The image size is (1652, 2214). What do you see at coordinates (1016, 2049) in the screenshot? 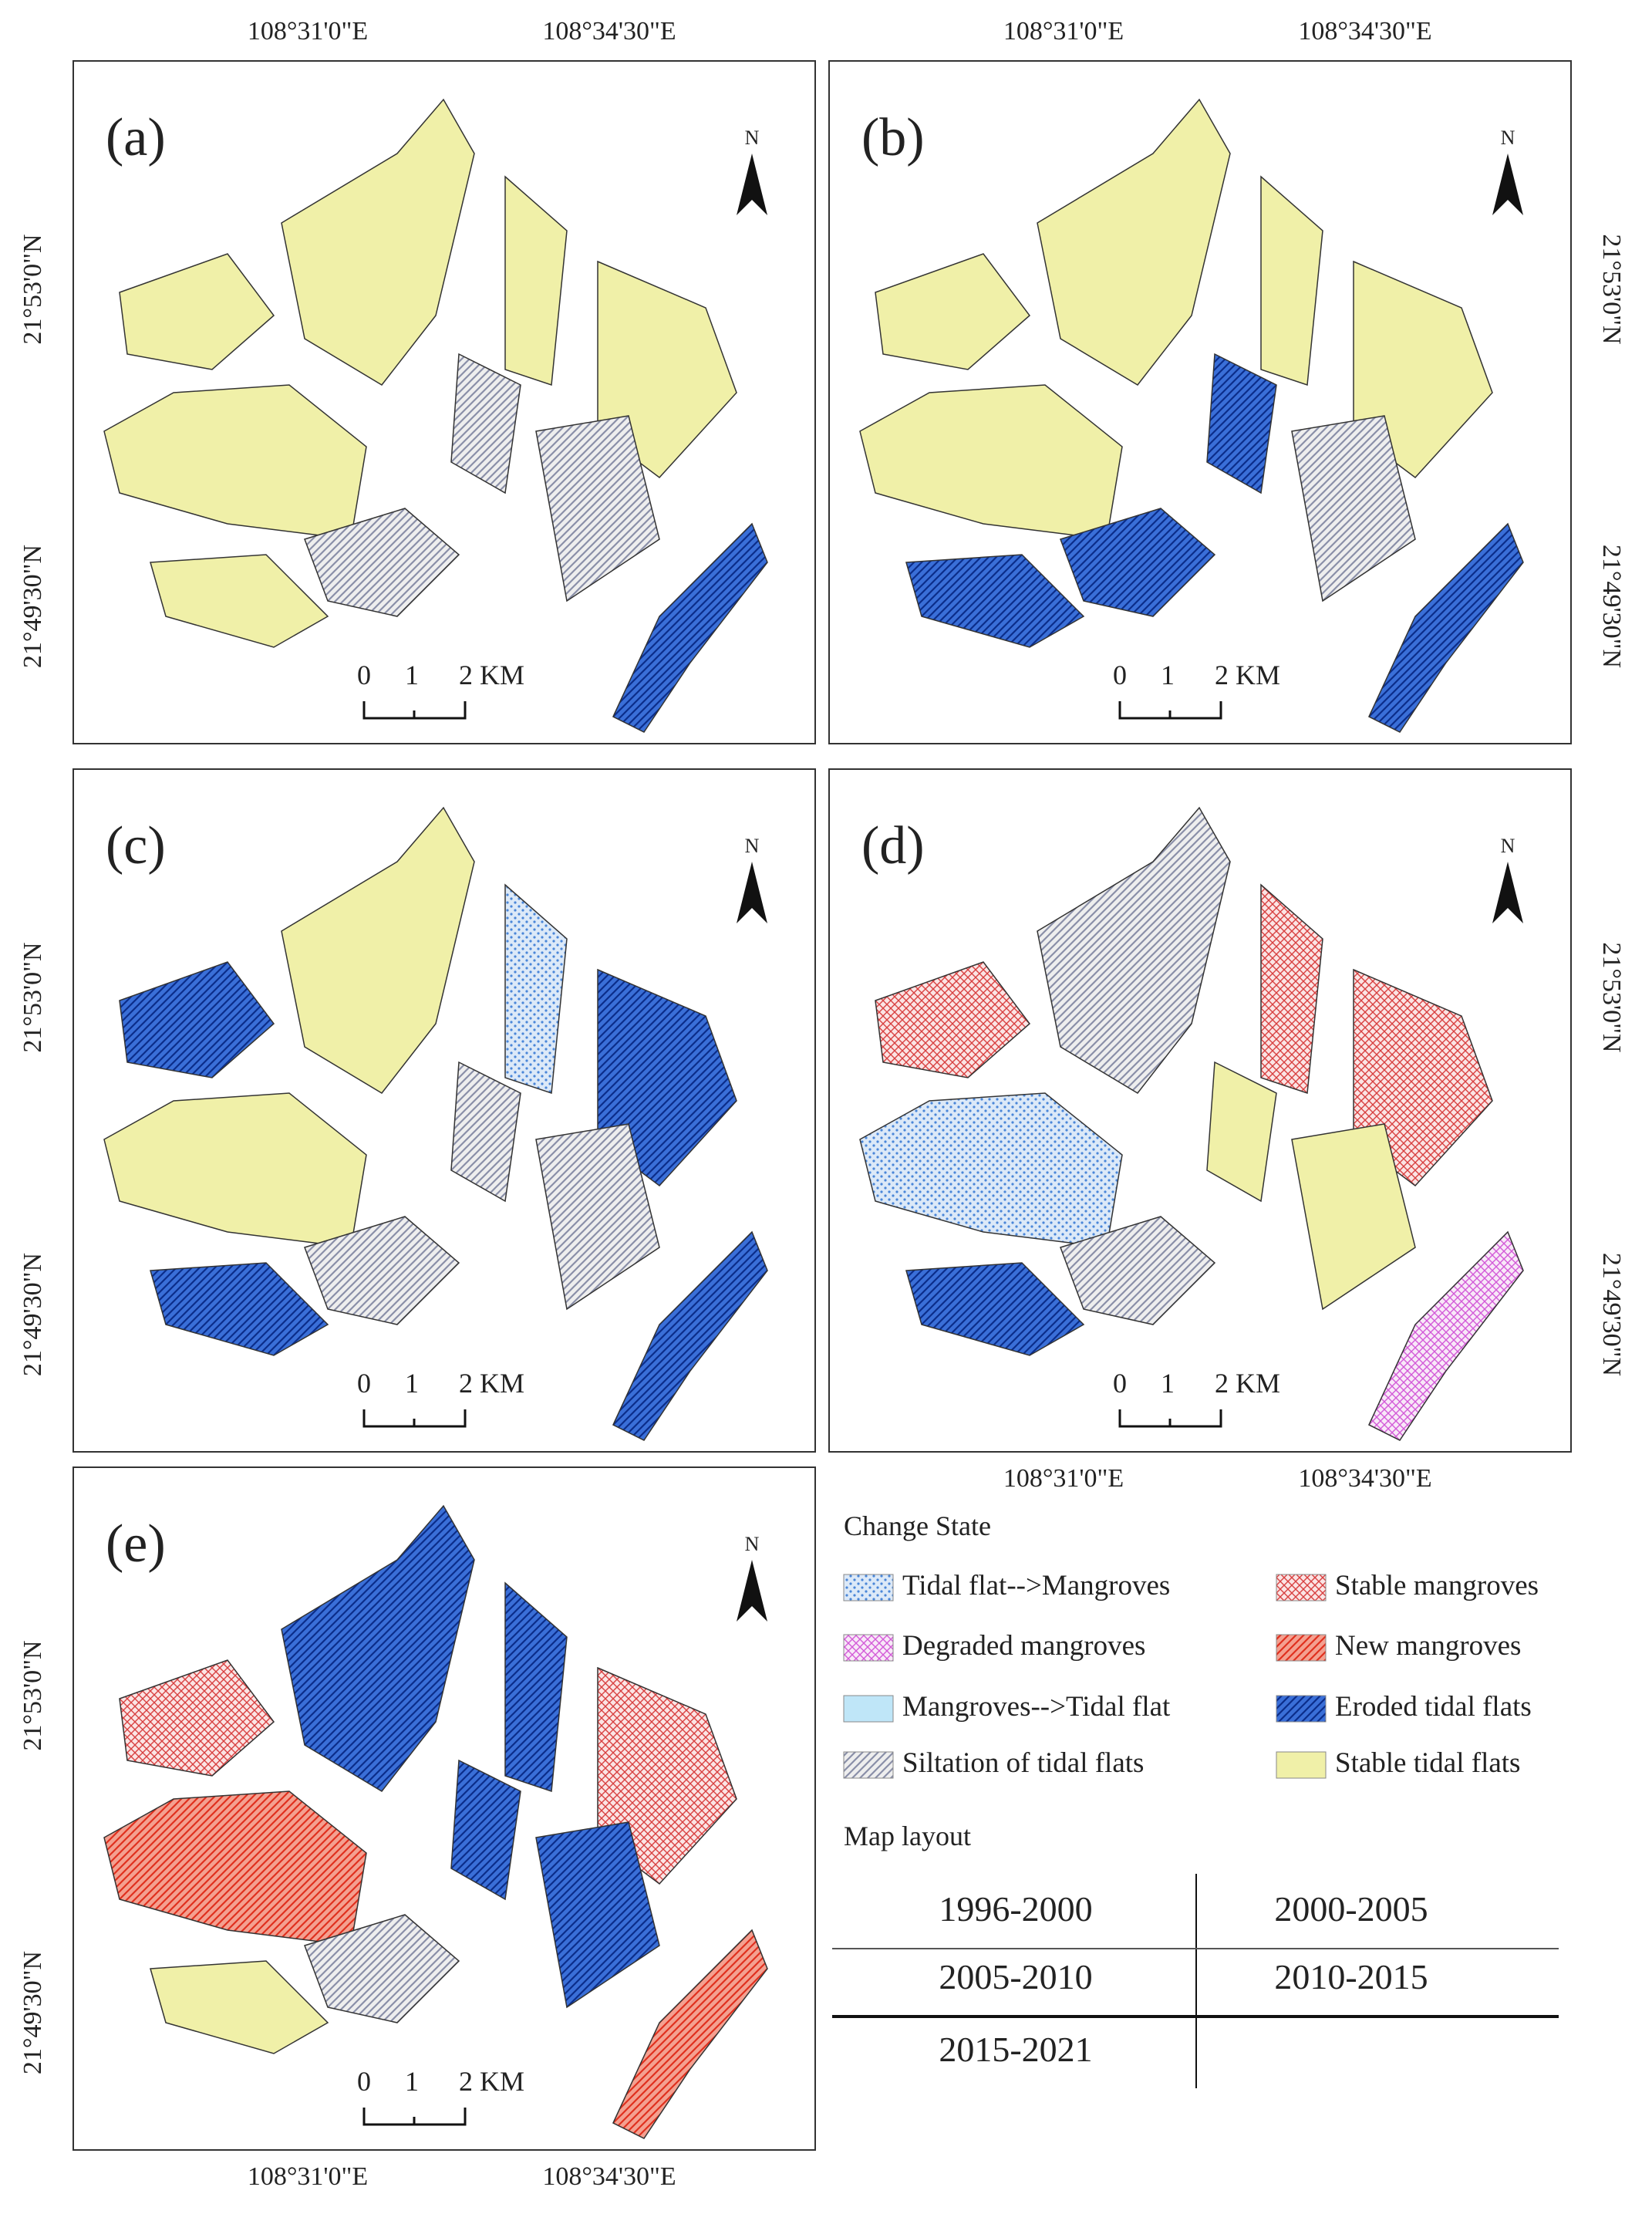
I see `layout-cell: 2015-2021` at bounding box center [1016, 2049].